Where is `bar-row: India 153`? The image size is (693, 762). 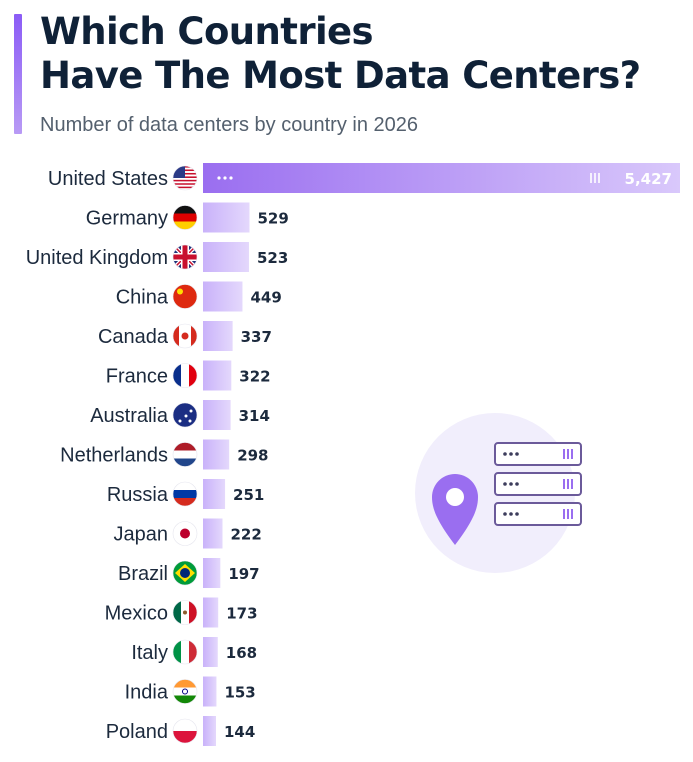 bar-row: India 153 is located at coordinates (190, 691).